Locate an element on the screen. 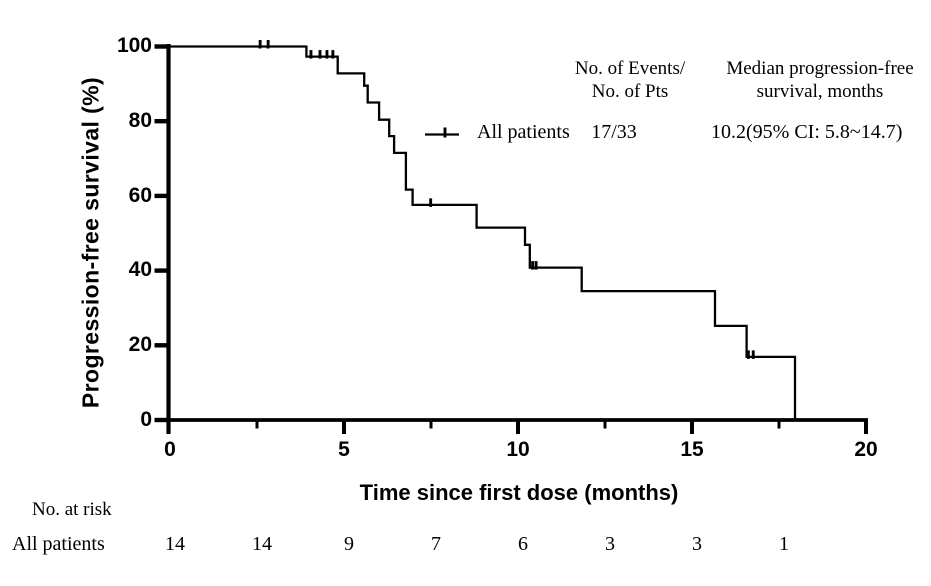  y-axis-title: Progression-free survival (%) is located at coordinates (90, 242).